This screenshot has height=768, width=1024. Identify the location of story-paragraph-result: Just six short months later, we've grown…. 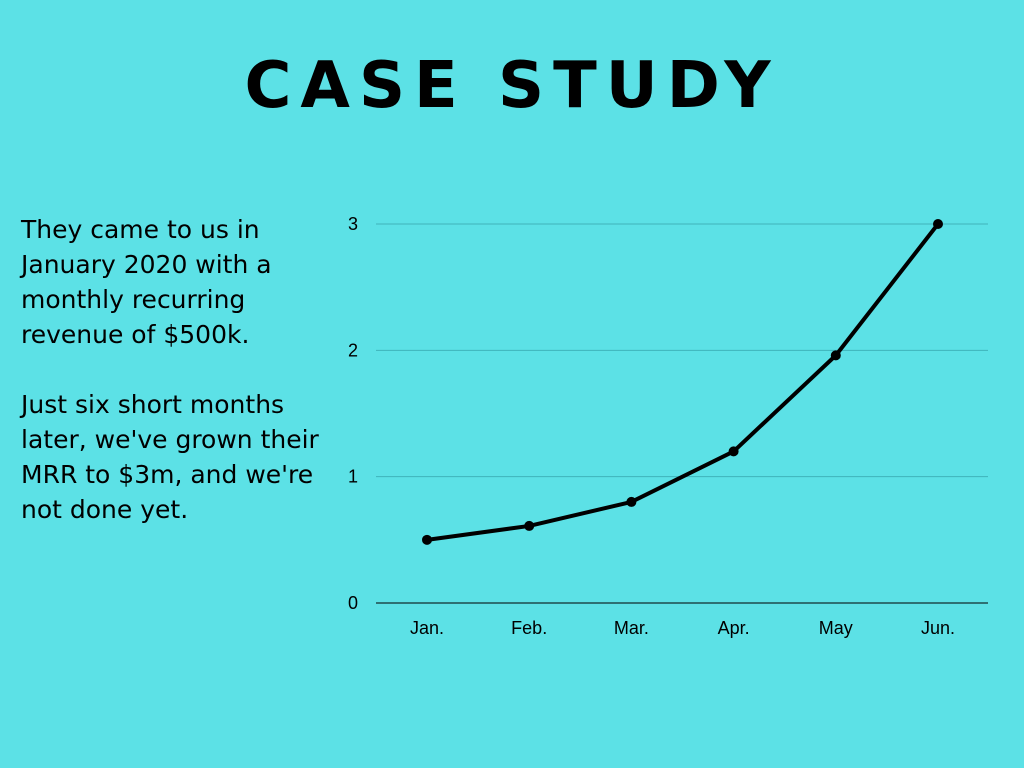
(170, 457).